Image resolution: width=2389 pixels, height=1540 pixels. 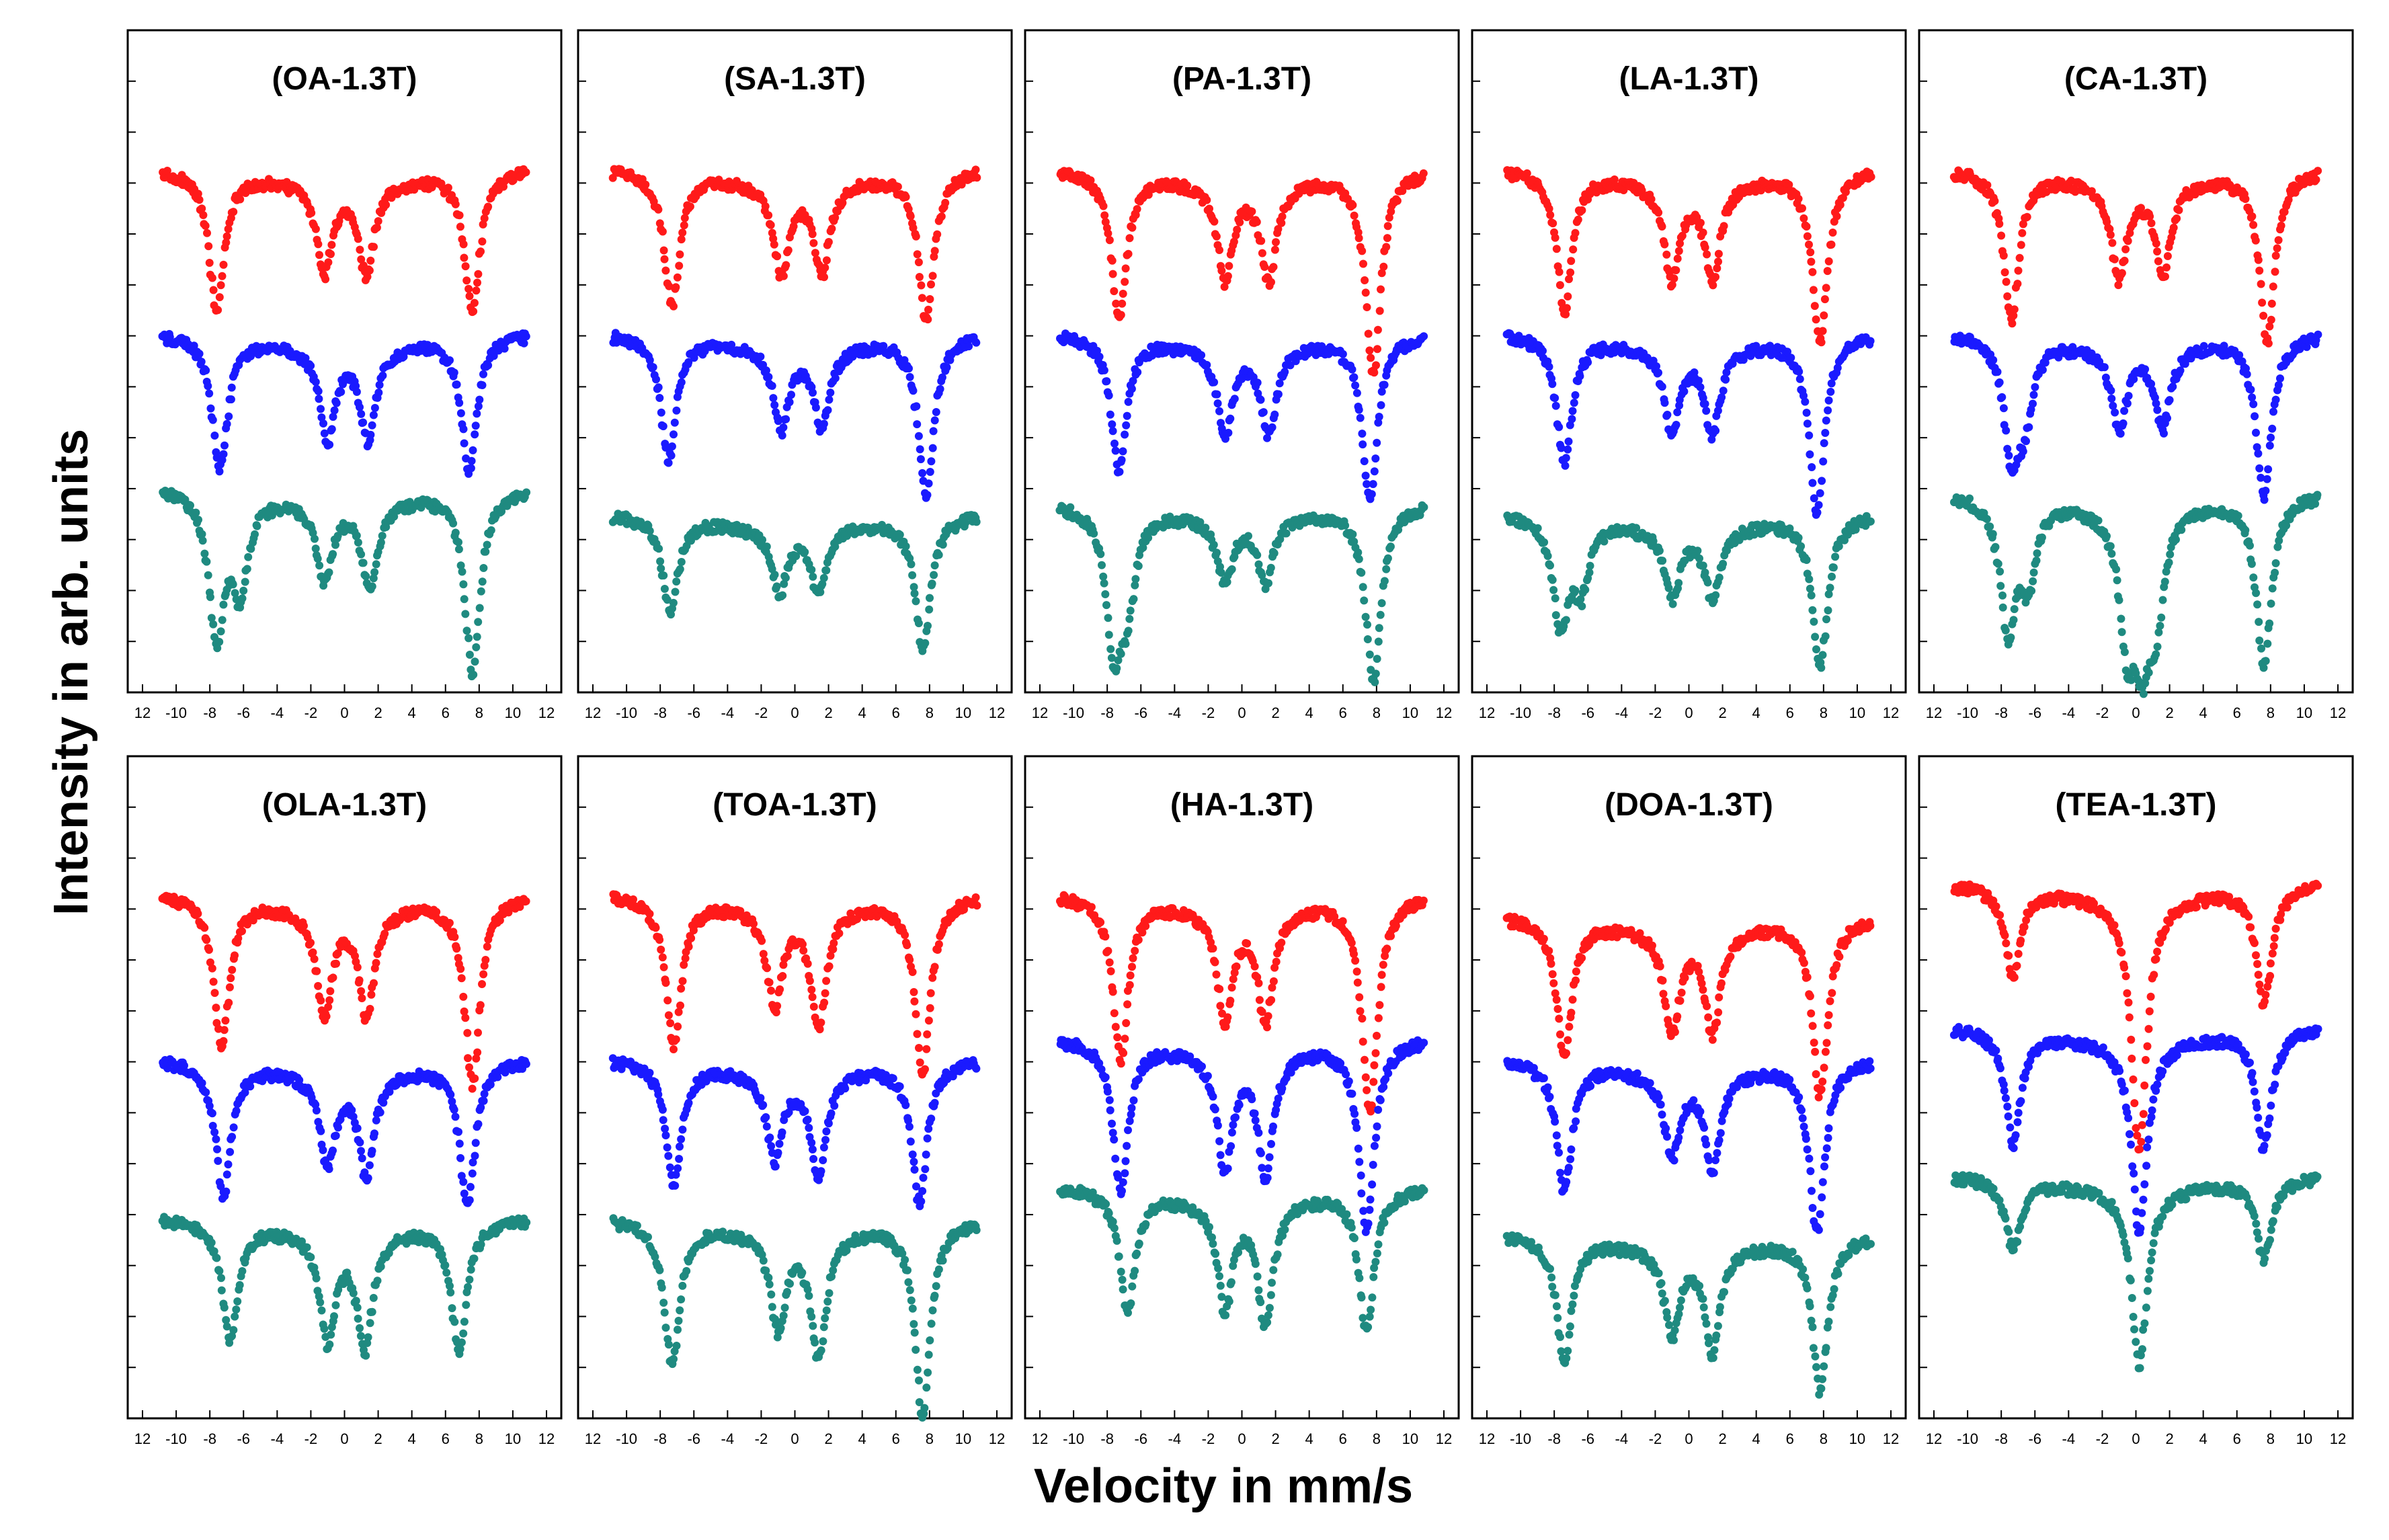 I want to click on series-bottom, so click(x=1689, y=592).